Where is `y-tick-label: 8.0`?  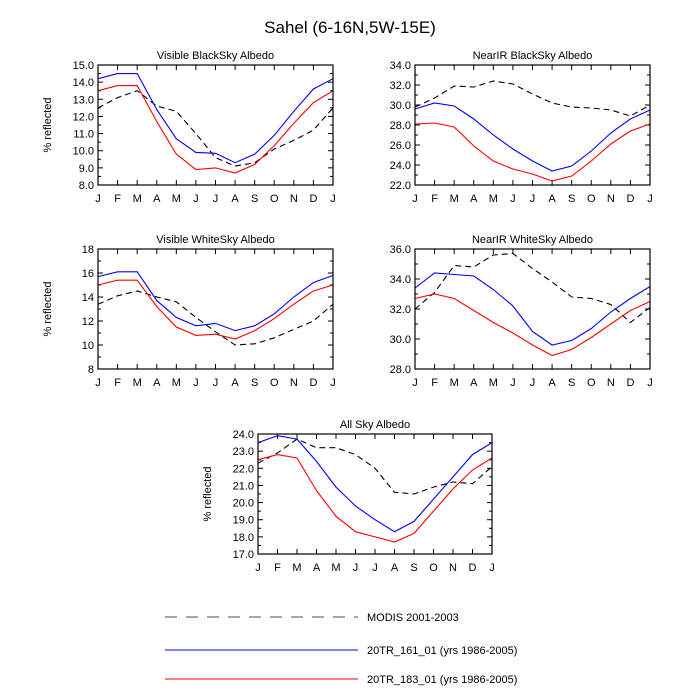 y-tick-label: 8.0 is located at coordinates (86, 186).